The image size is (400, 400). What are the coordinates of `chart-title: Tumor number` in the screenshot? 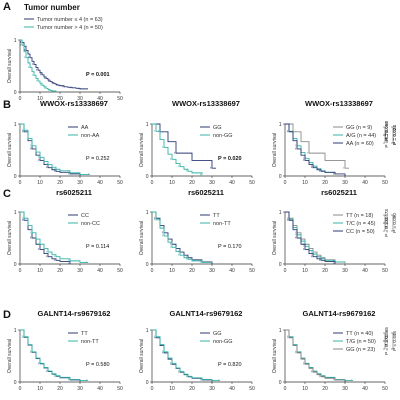 It's located at (52, 7).